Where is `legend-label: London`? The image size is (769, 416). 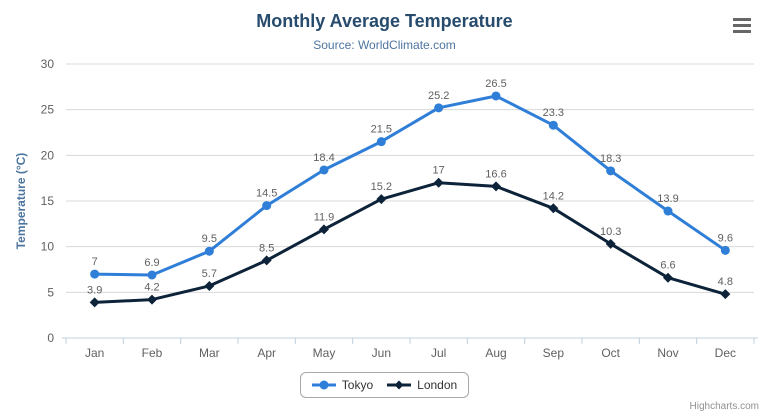
legend-label: London is located at coordinates (437, 385).